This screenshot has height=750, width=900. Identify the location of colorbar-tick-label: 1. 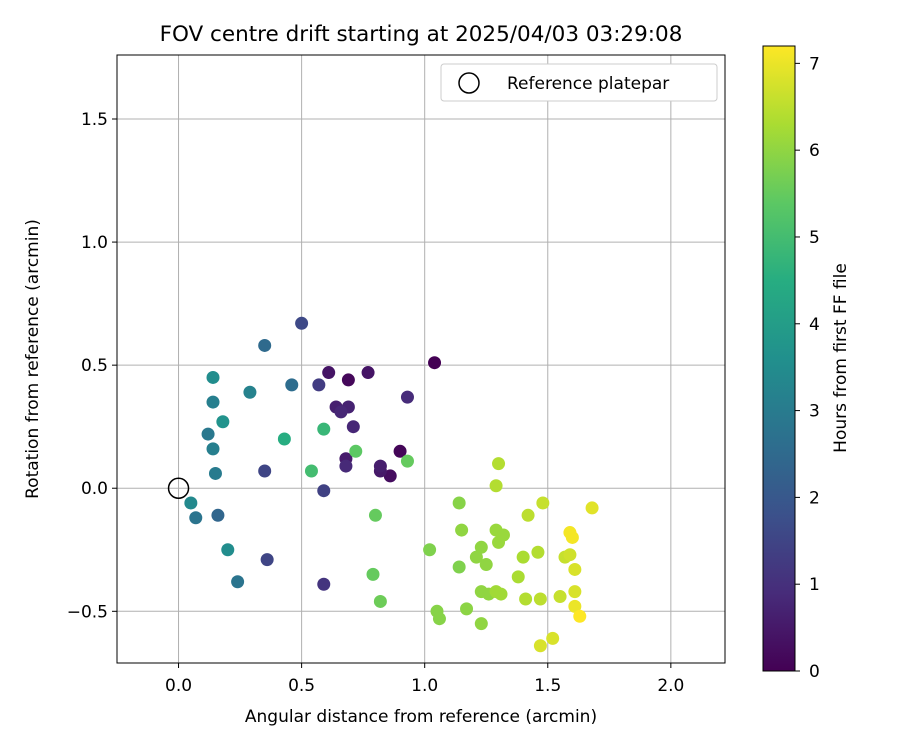
(814, 585).